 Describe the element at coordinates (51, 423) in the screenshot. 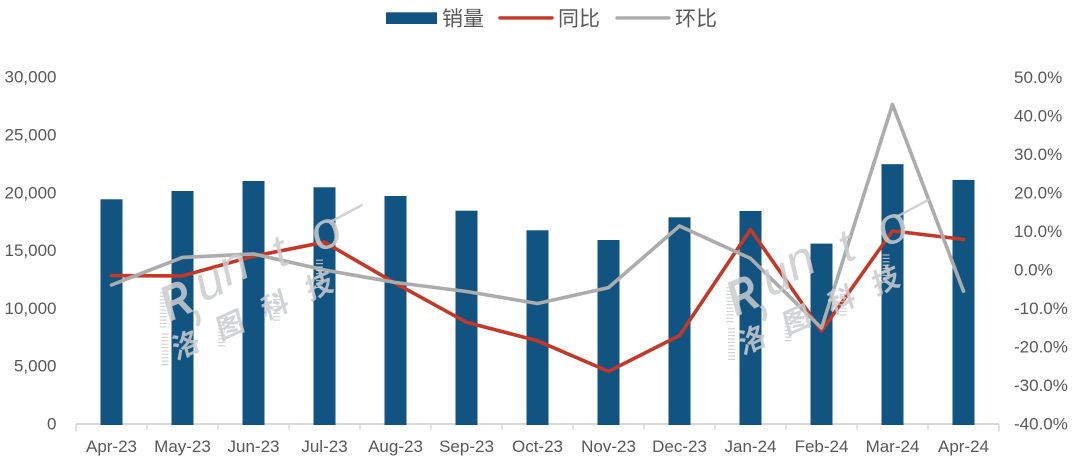

I see `svg-text: 0` at that location.